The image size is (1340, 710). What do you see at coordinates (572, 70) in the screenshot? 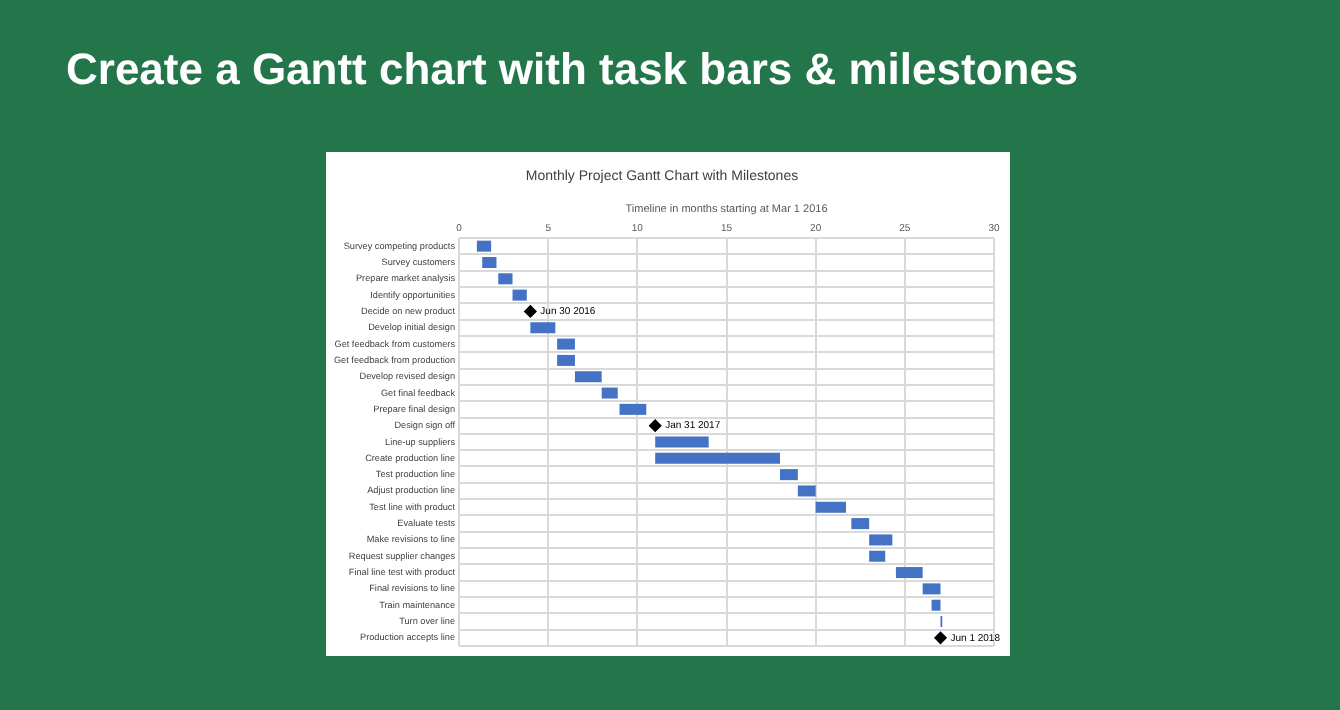
I see `chart-title: Create a Gantt chart with task bars & milestones` at bounding box center [572, 70].